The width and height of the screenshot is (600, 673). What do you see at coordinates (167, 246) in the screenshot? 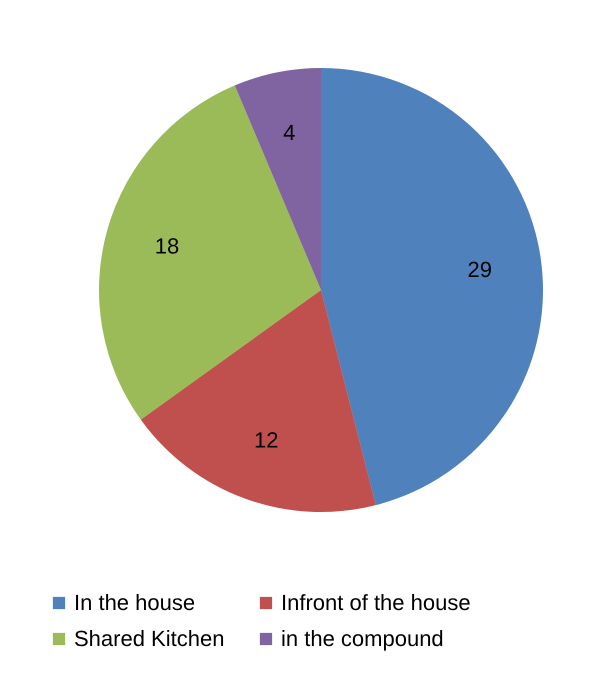
I see `data-label: 18` at bounding box center [167, 246].